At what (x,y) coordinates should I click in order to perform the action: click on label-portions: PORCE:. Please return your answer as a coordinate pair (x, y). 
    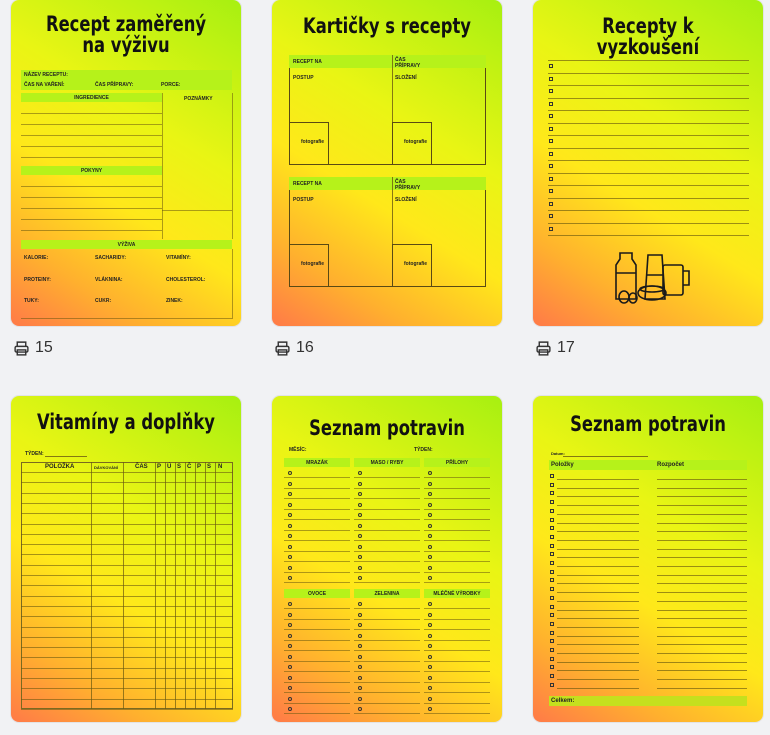
    Looking at the image, I should click on (171, 85).